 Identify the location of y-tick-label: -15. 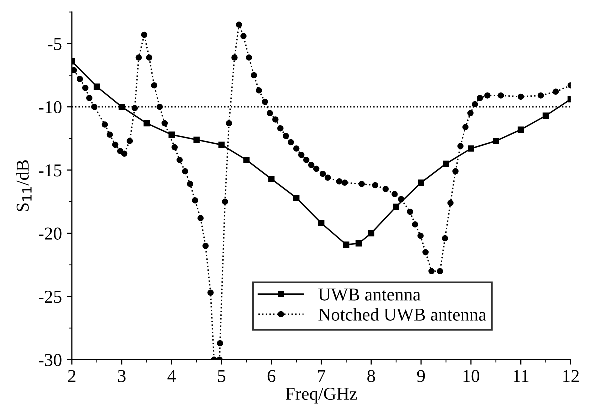
(50, 170).